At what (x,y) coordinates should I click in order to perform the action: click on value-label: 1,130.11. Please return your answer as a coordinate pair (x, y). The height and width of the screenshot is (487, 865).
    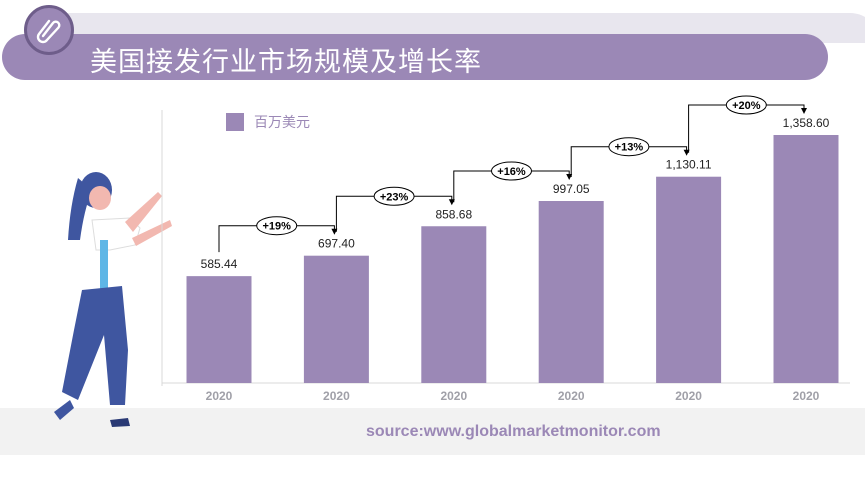
    Looking at the image, I should click on (689, 165).